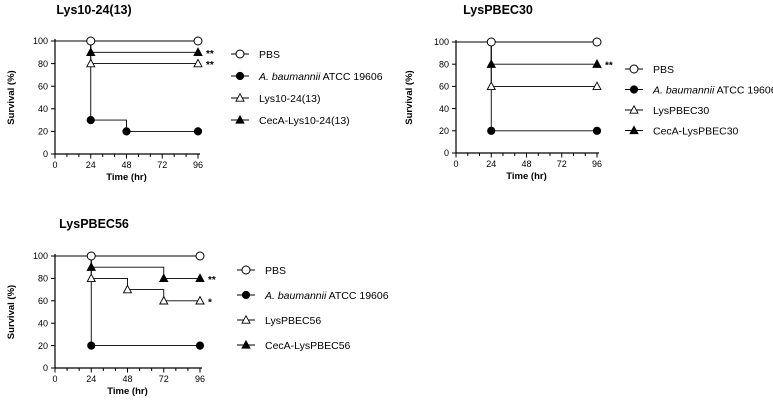  Describe the element at coordinates (94, 224) in the screenshot. I see `panel-title: LysPBEC56` at that location.